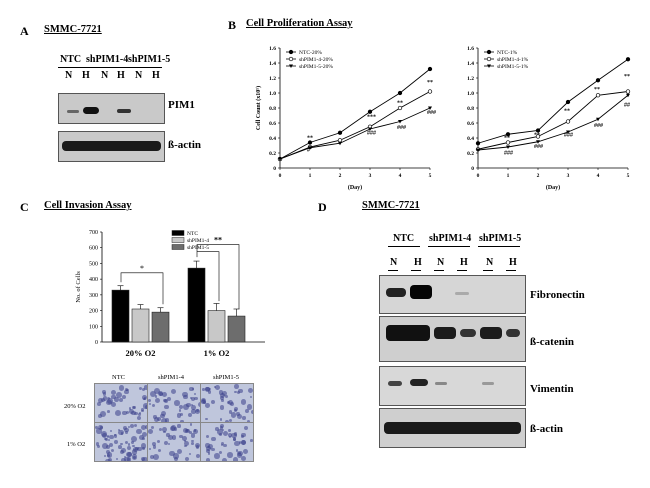 The height and width of the screenshot is (488, 650). I want to click on legend-label: shPIM1-4-1%, so click(513, 60).